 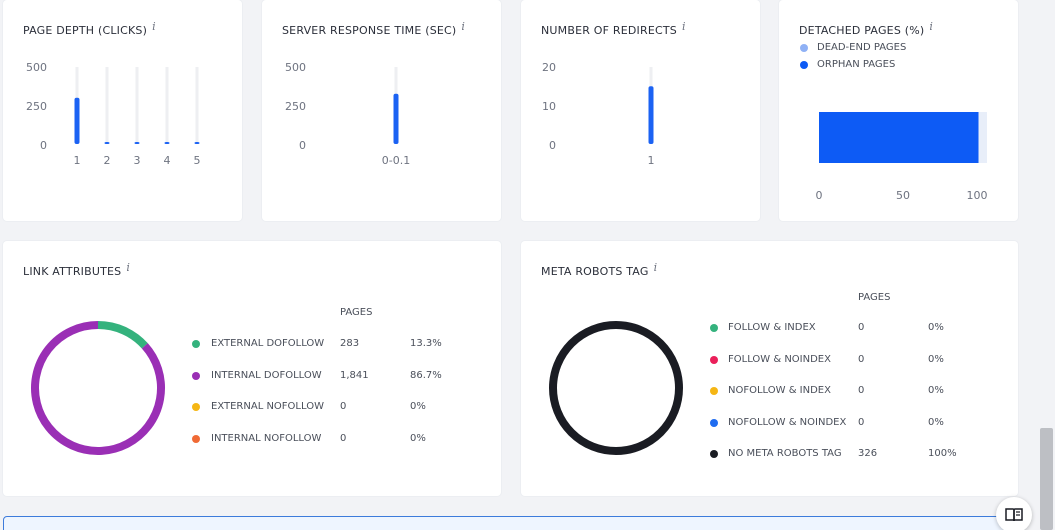 I want to click on page-depth-card: PAGE DEPTH (CLICKS) i 500 250 0 1 2 3 4 5, so click(x=122, y=110).